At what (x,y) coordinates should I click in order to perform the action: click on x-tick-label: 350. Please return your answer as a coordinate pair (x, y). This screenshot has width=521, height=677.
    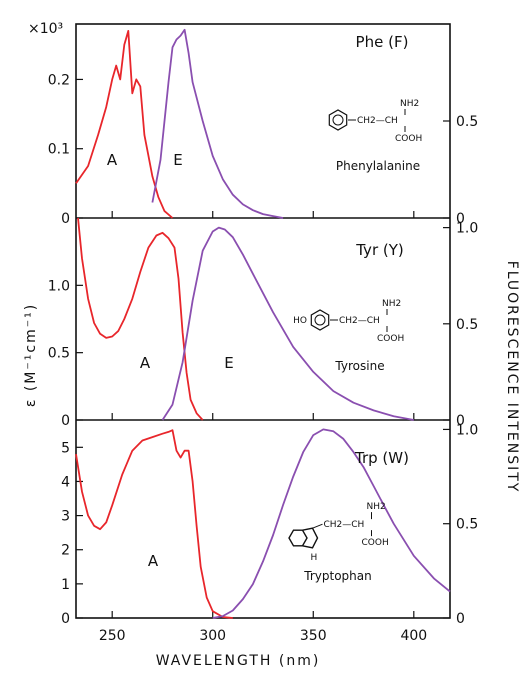
    Looking at the image, I should click on (313, 636).